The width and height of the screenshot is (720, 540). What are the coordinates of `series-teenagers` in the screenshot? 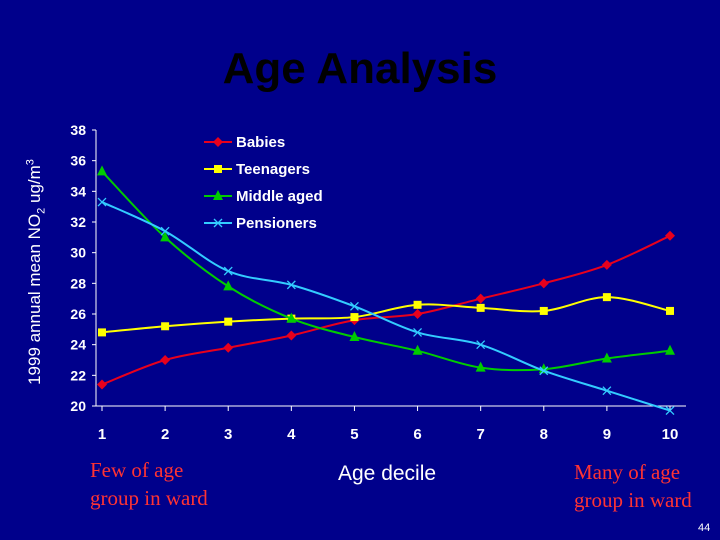 It's located at (386, 315).